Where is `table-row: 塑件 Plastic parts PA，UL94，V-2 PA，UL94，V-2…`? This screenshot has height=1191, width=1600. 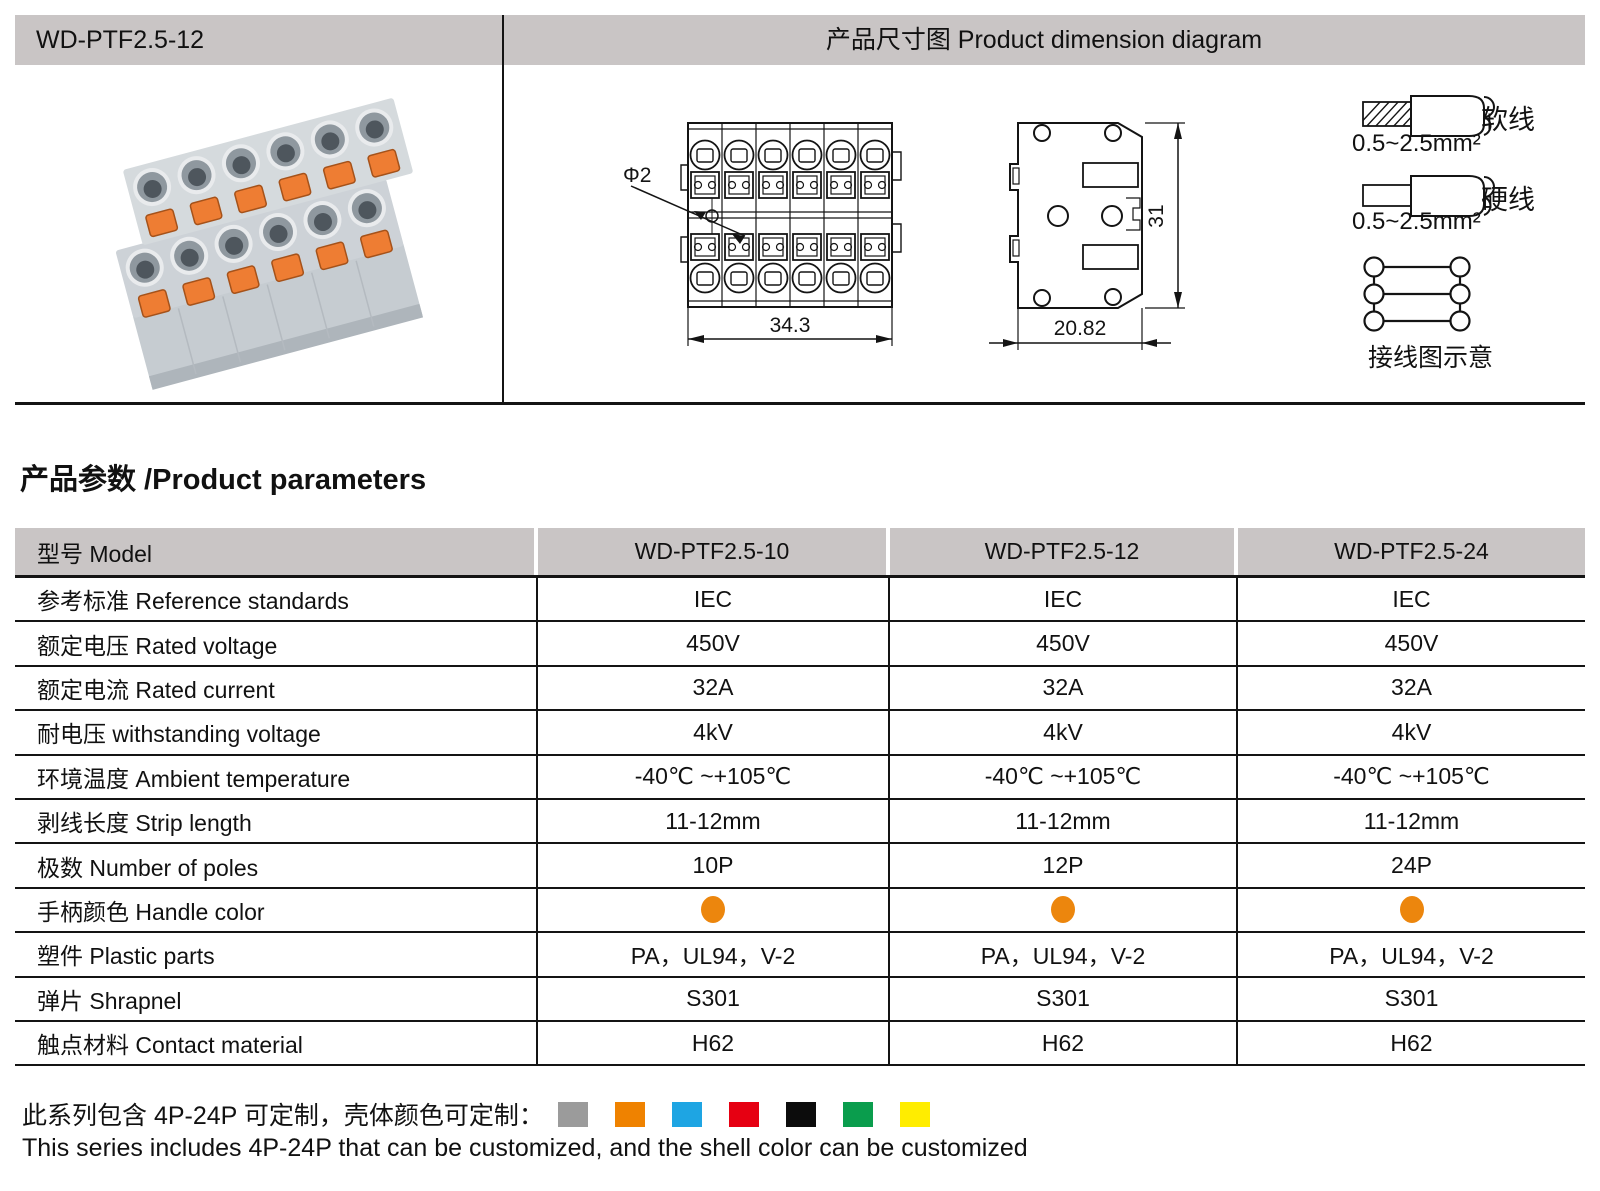
table-row: 塑件 Plastic parts PA，UL94，V-2 PA，UL94，V-2… is located at coordinates (800, 955).